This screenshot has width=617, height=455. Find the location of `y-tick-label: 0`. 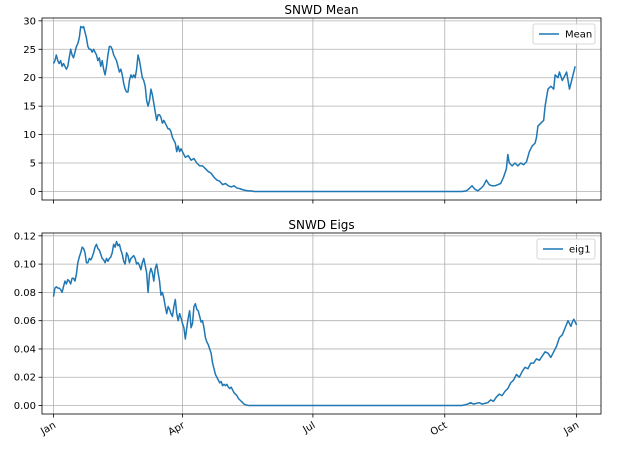

y-tick-label: 0 is located at coordinates (33, 192).